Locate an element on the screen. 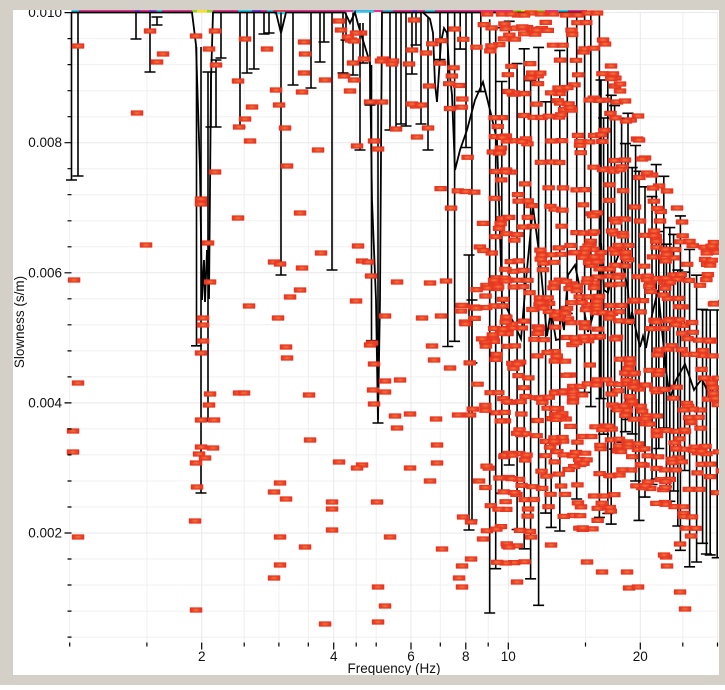 The image size is (725, 690). svg-text: Slowness (s/m) is located at coordinates (19, 322).